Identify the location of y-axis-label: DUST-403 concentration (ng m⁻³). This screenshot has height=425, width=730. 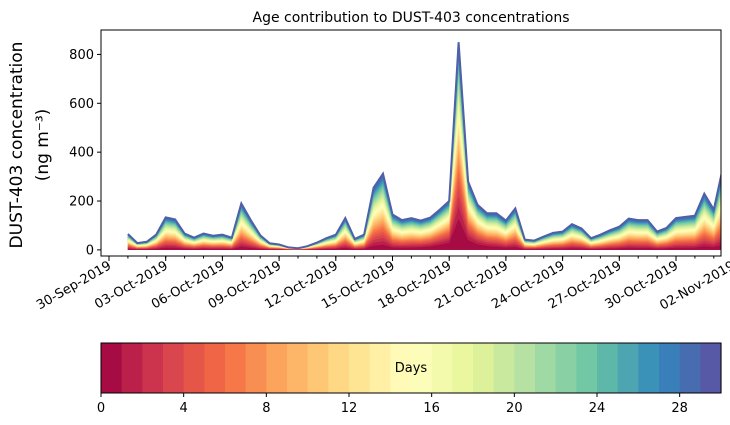
(30, 145).